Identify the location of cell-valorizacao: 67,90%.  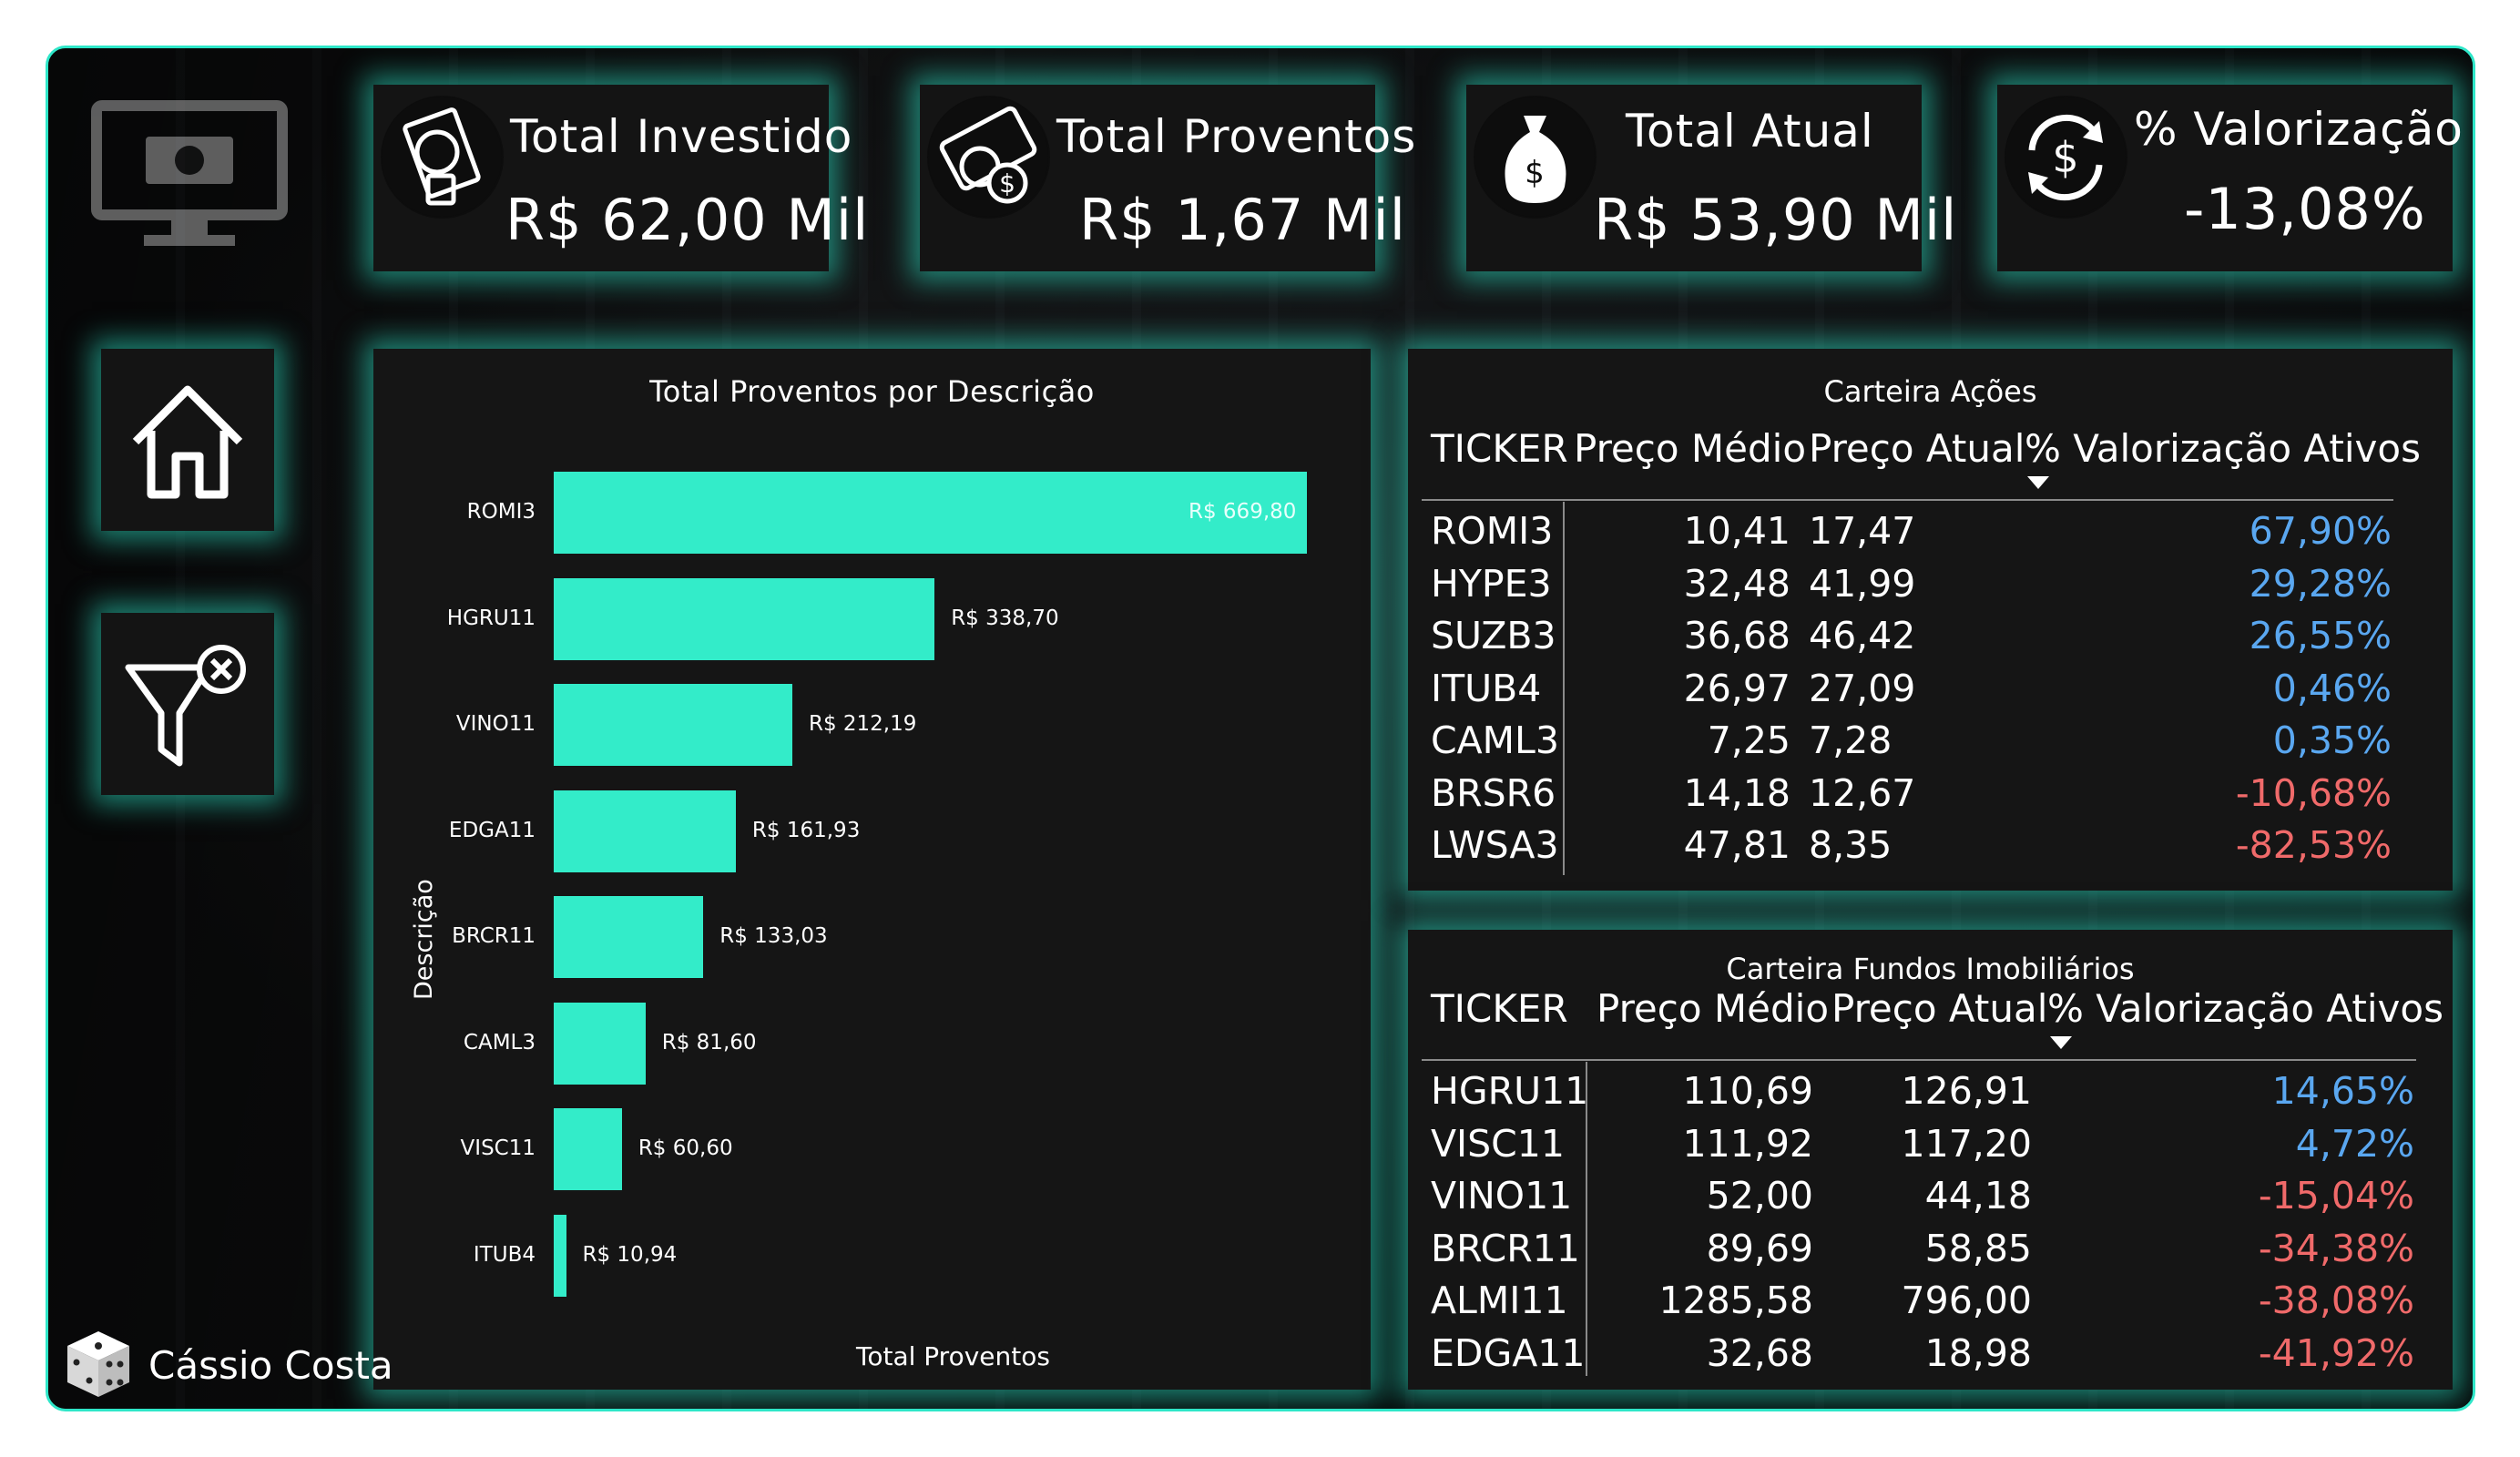
(2320, 531).